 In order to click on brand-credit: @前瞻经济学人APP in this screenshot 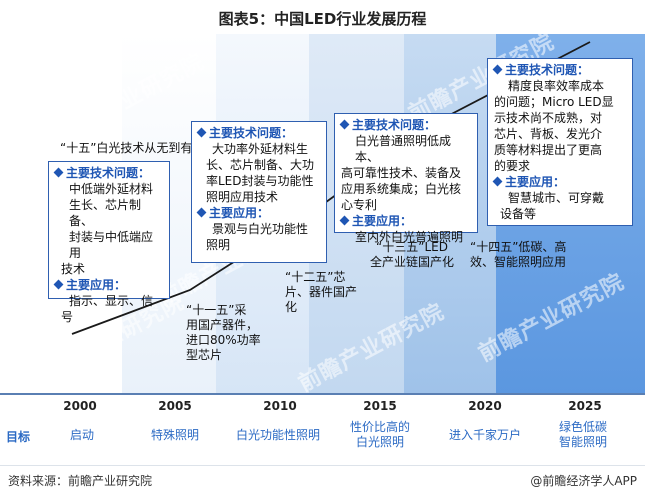, I will do `click(583, 481)`.